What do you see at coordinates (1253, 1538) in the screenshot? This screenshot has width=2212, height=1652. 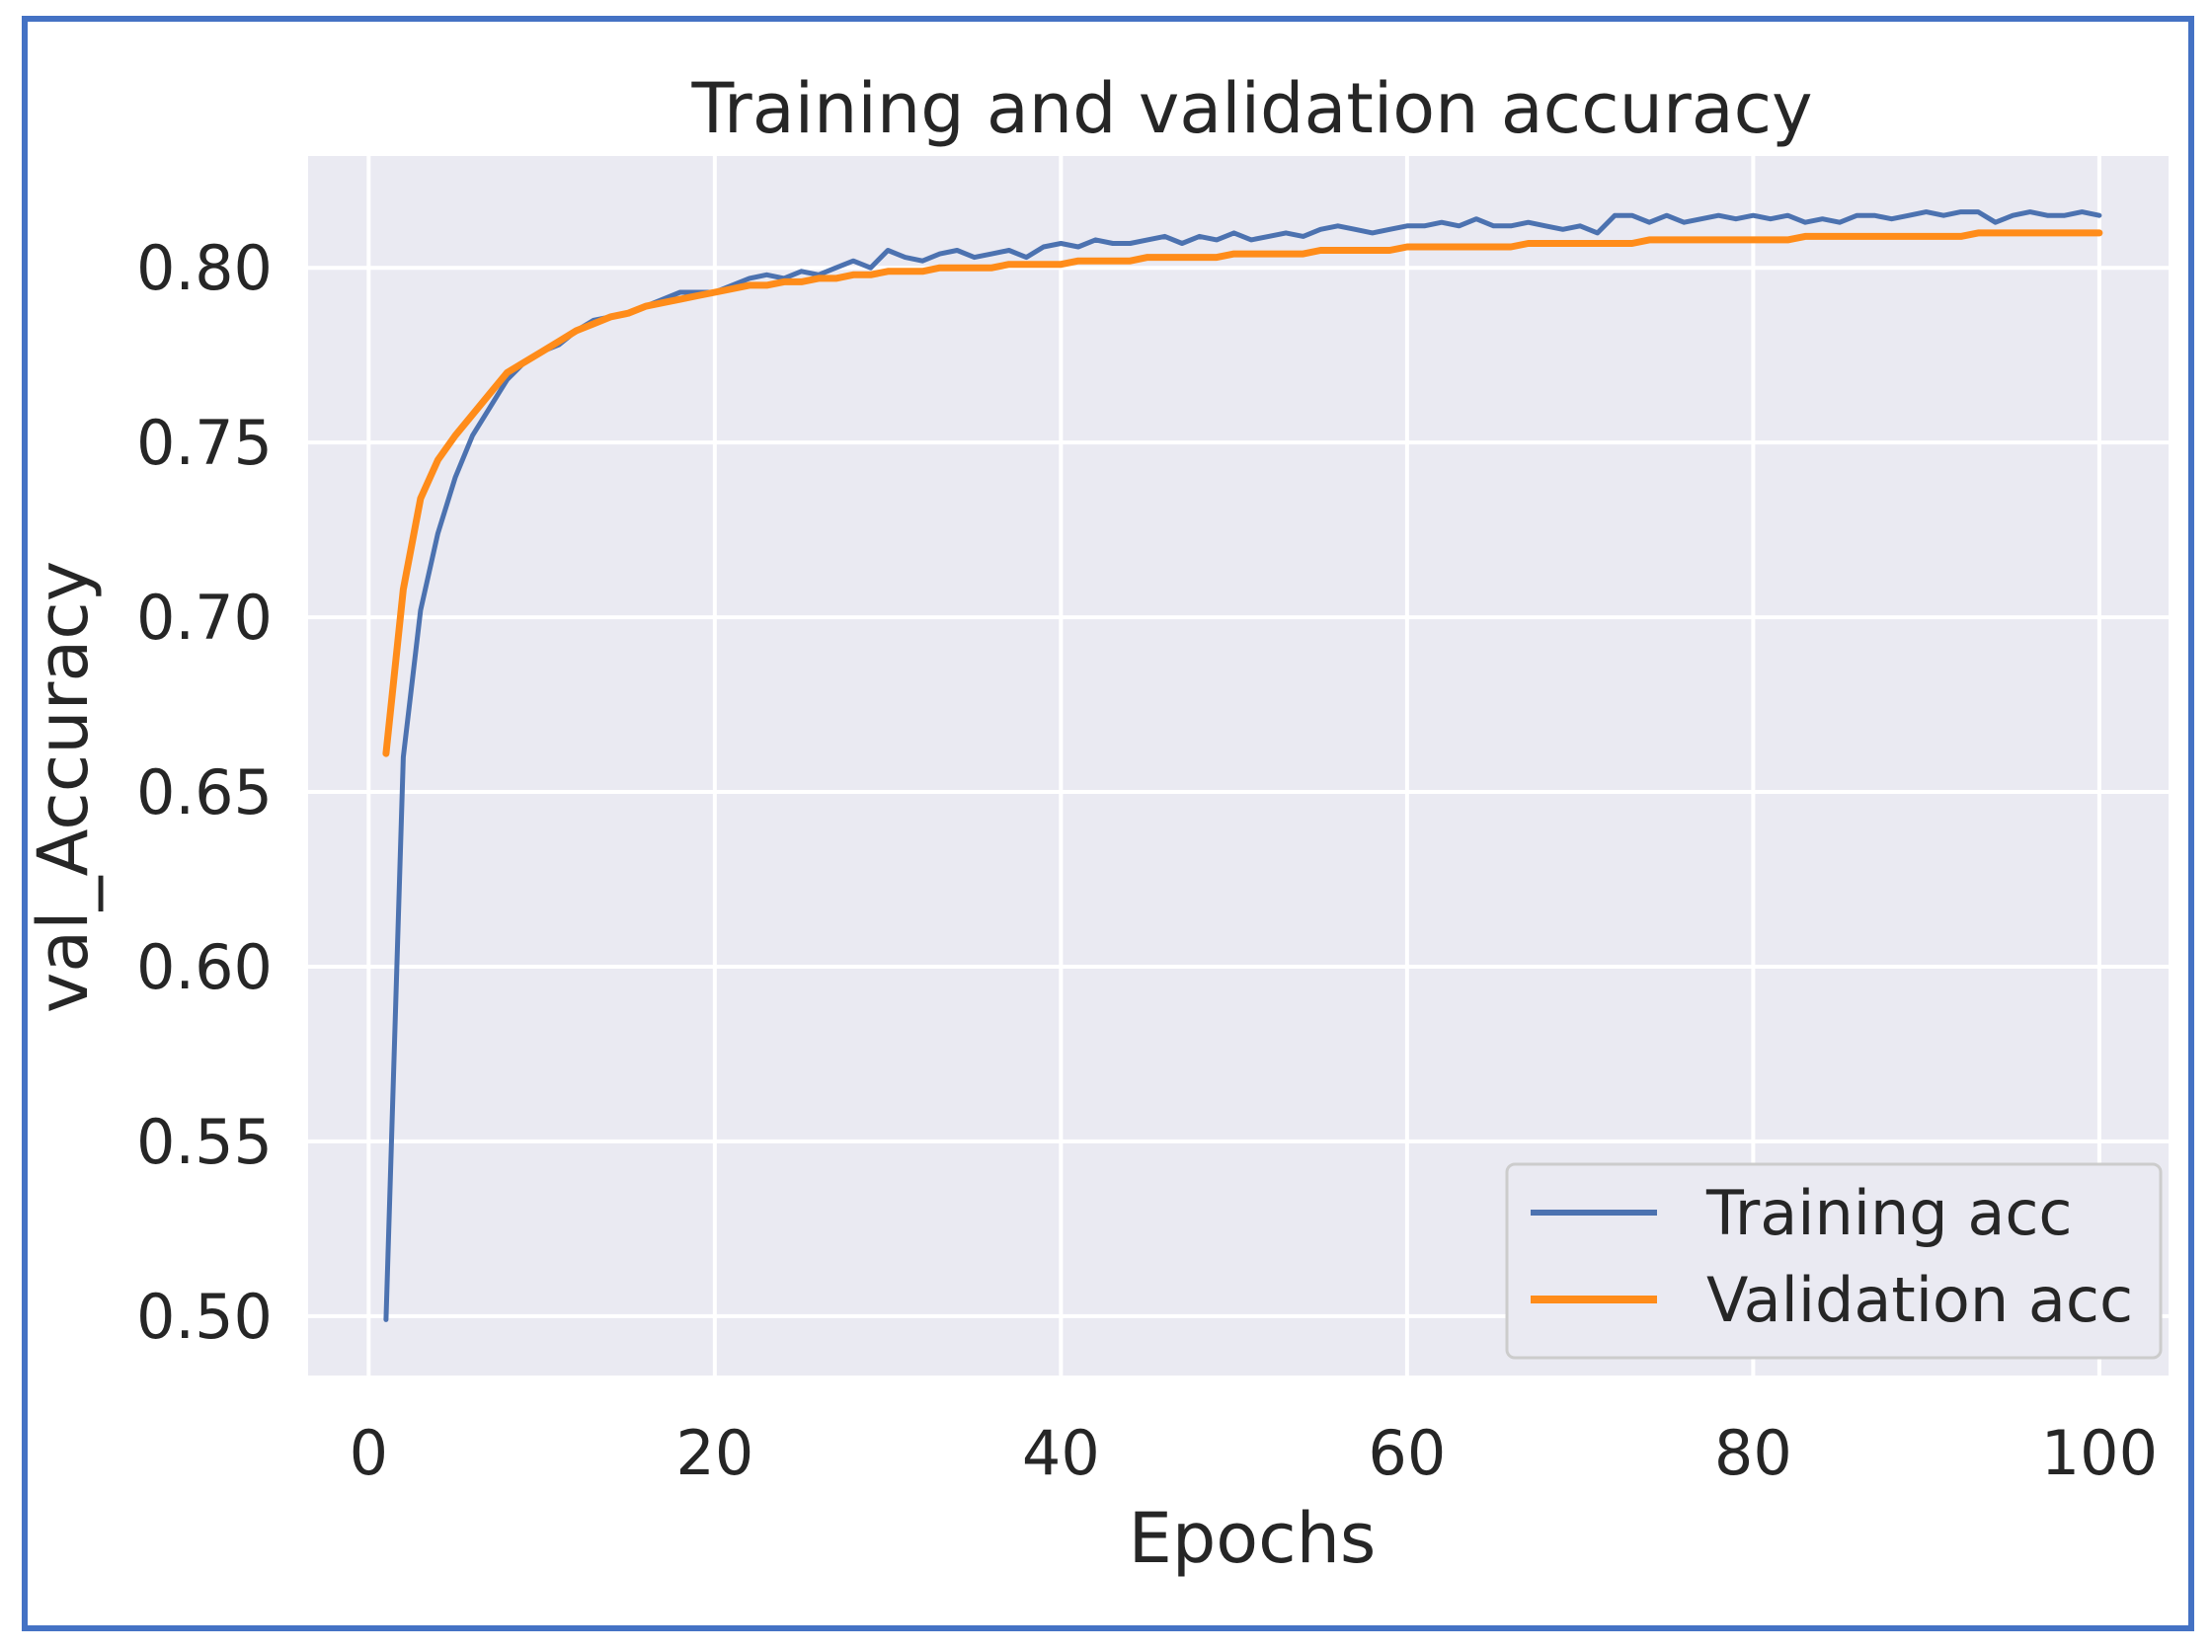 I see `x-axis-title: Epochs` at bounding box center [1253, 1538].